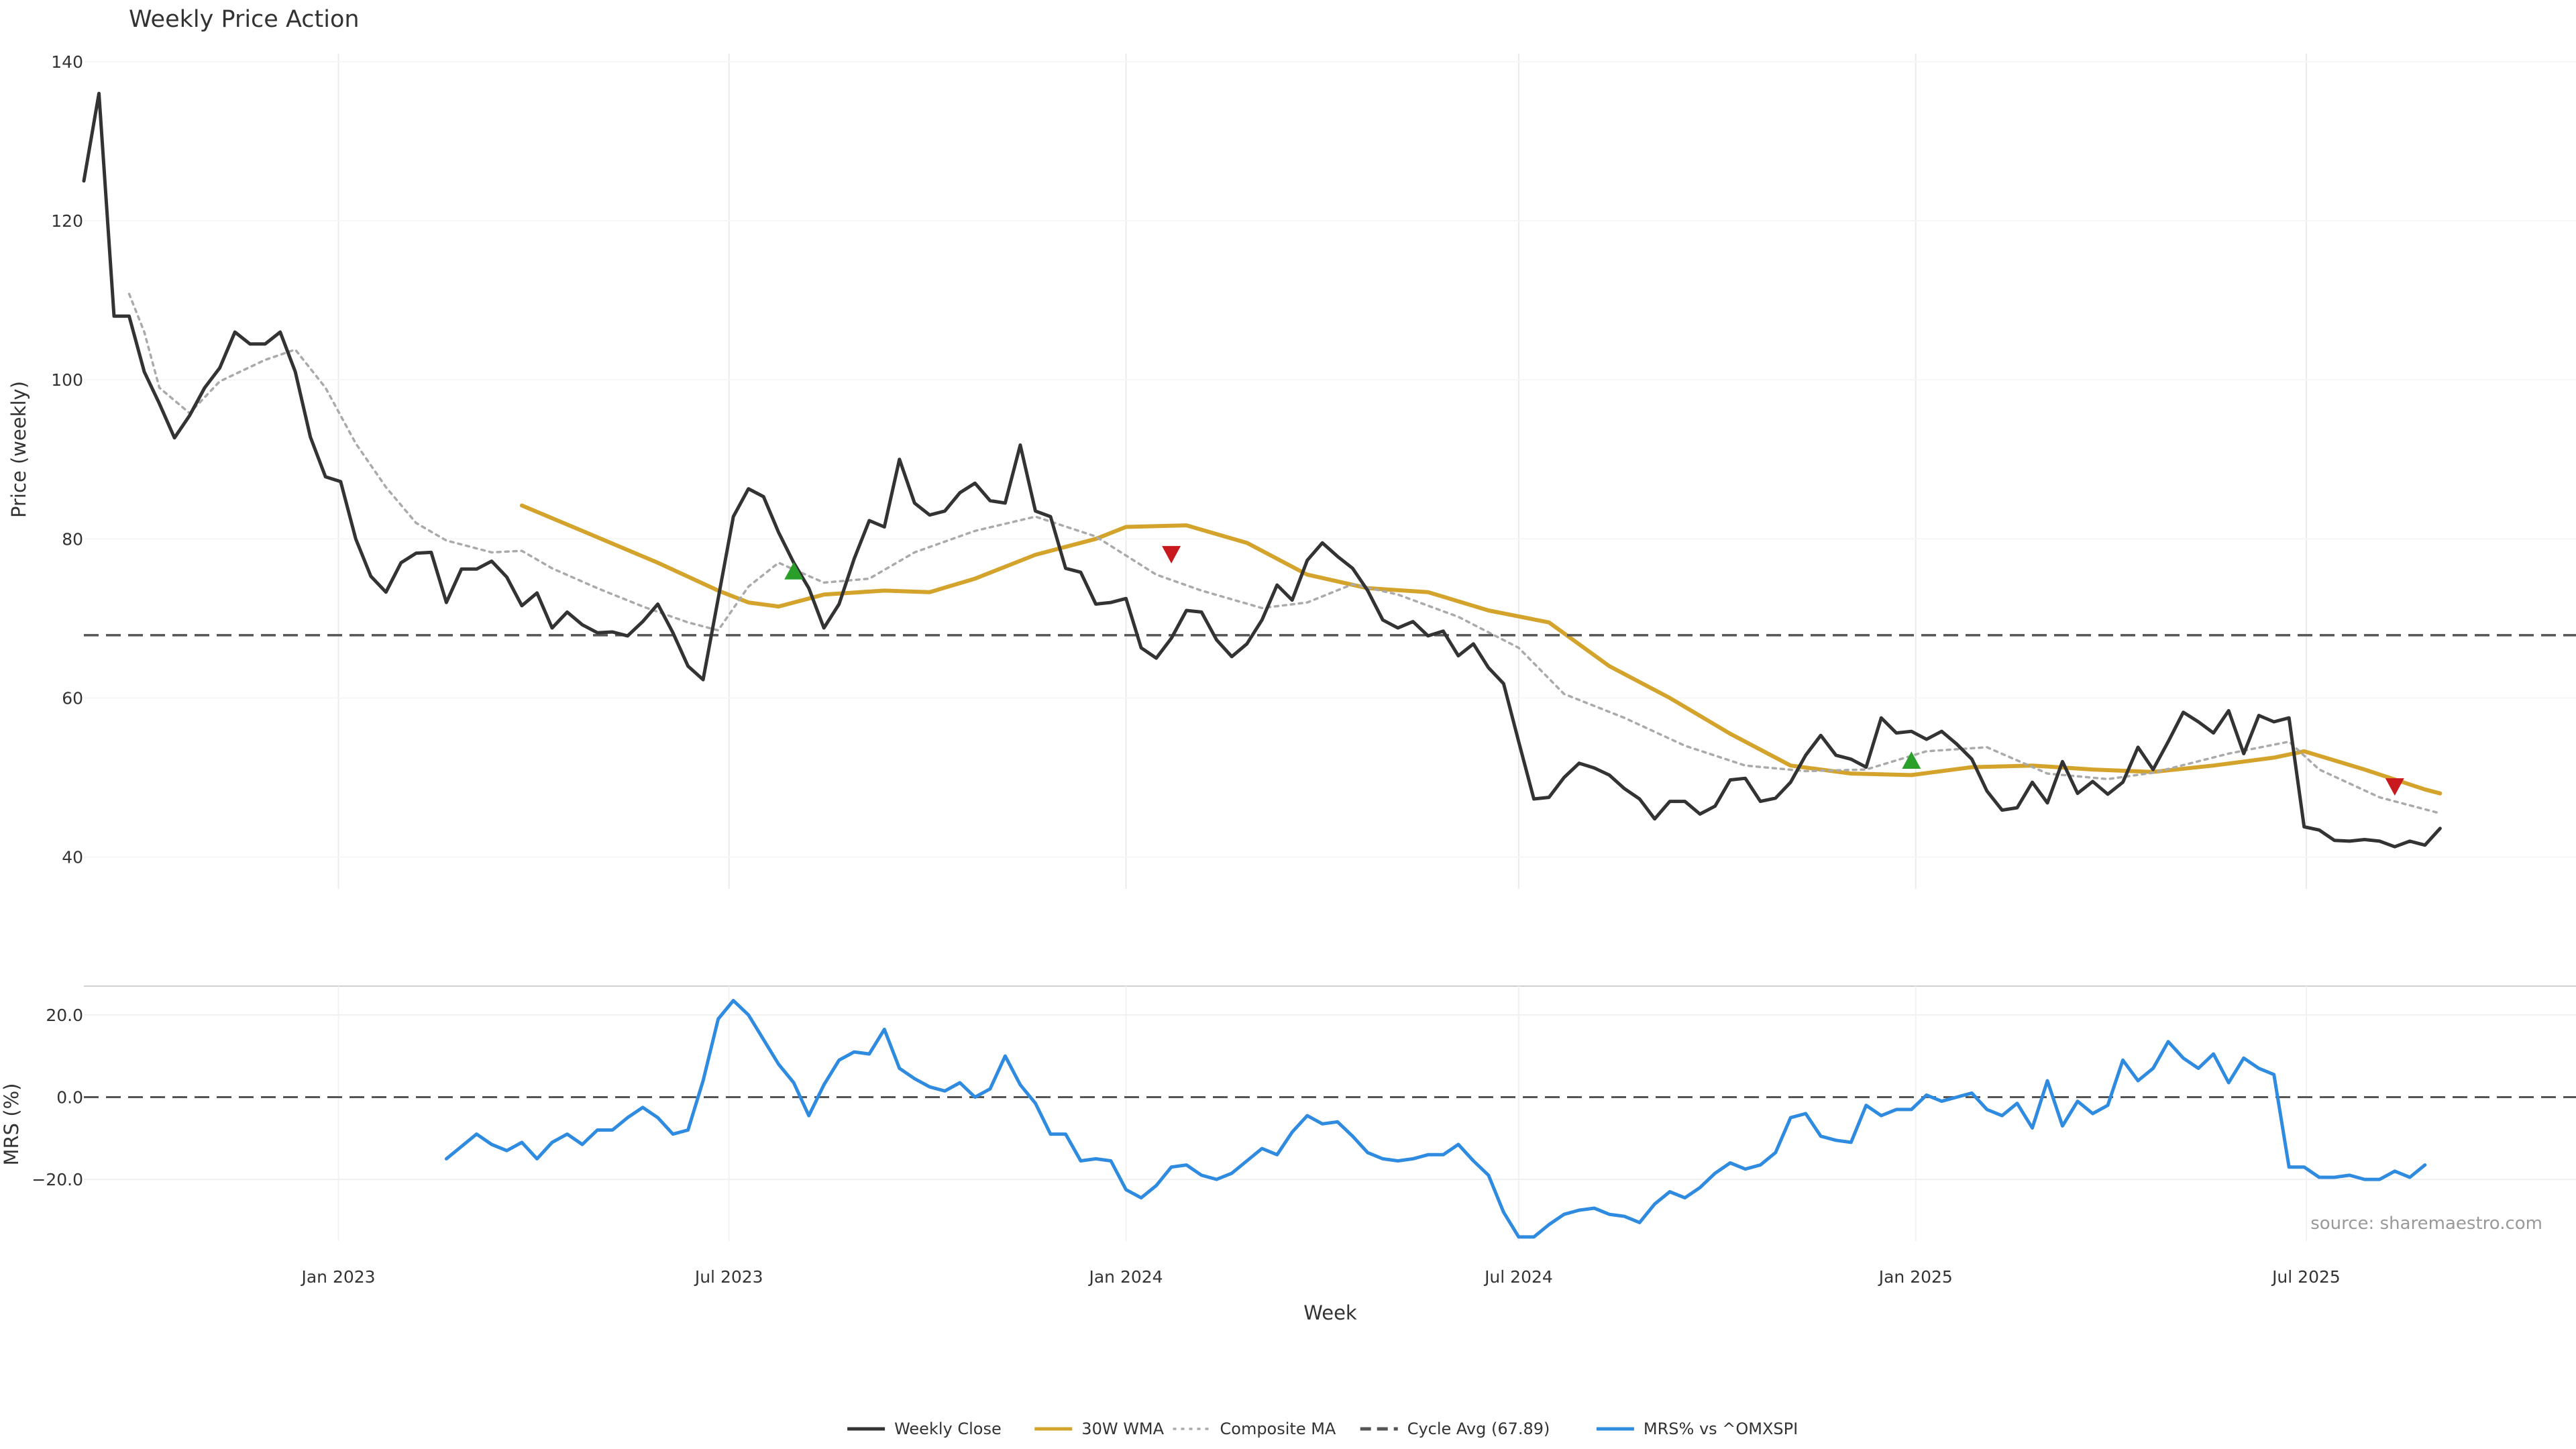  What do you see at coordinates (72, 857) in the screenshot?
I see `price-y-tick-label: 40` at bounding box center [72, 857].